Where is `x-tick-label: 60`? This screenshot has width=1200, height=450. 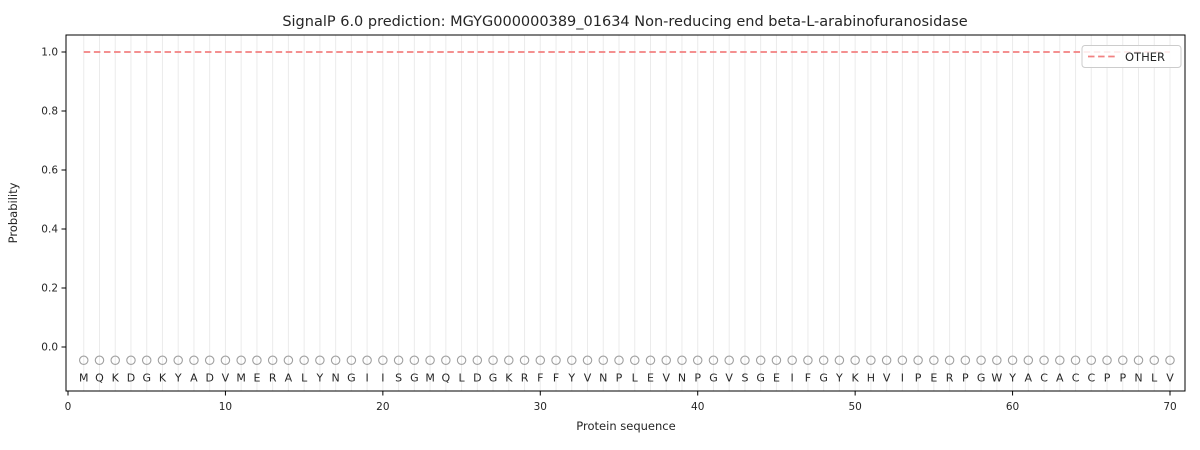
x-tick-label: 60 is located at coordinates (1012, 407).